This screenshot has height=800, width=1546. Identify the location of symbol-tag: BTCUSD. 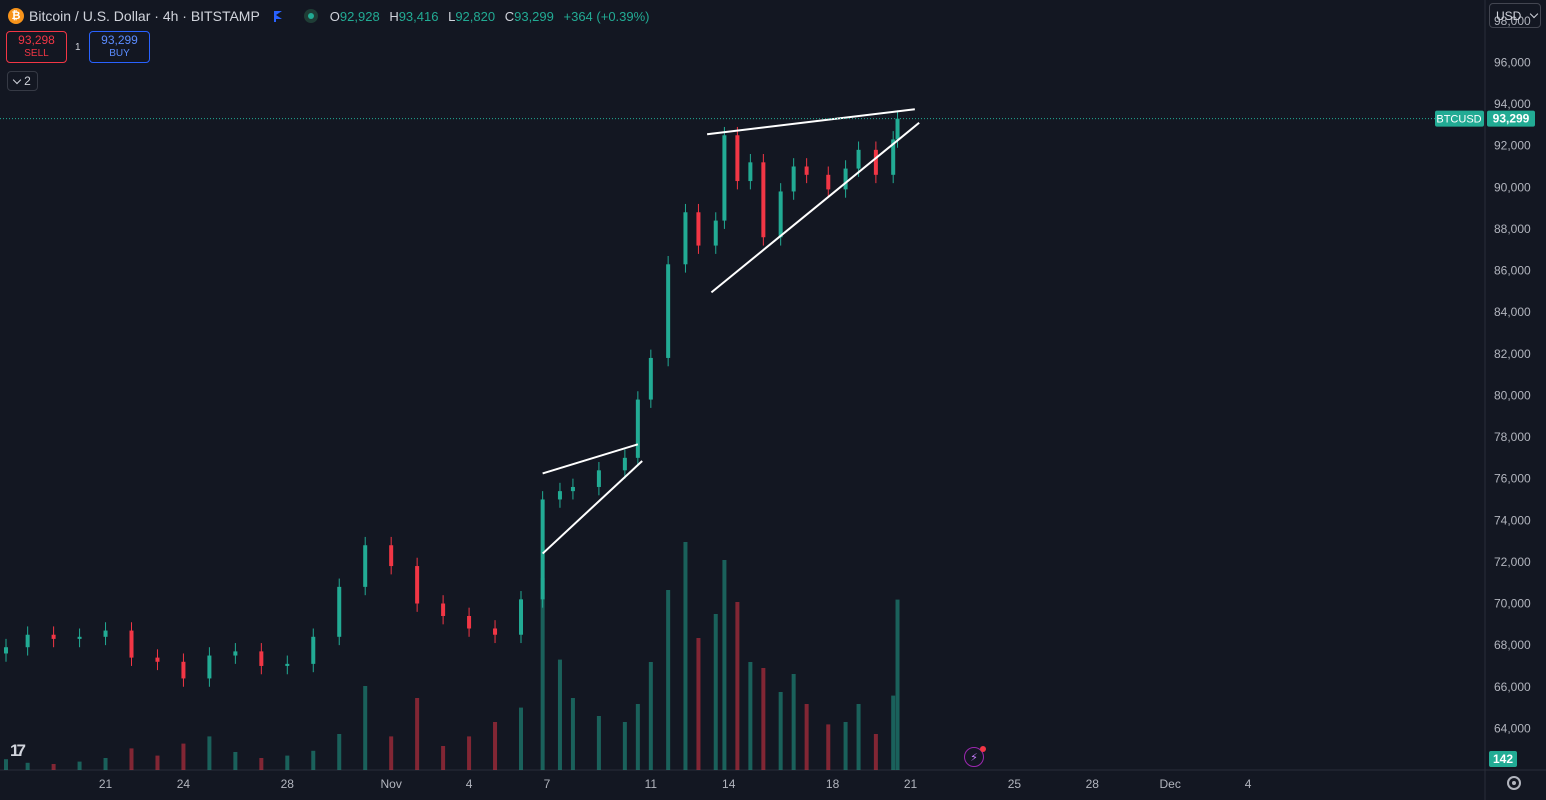
(1458, 120).